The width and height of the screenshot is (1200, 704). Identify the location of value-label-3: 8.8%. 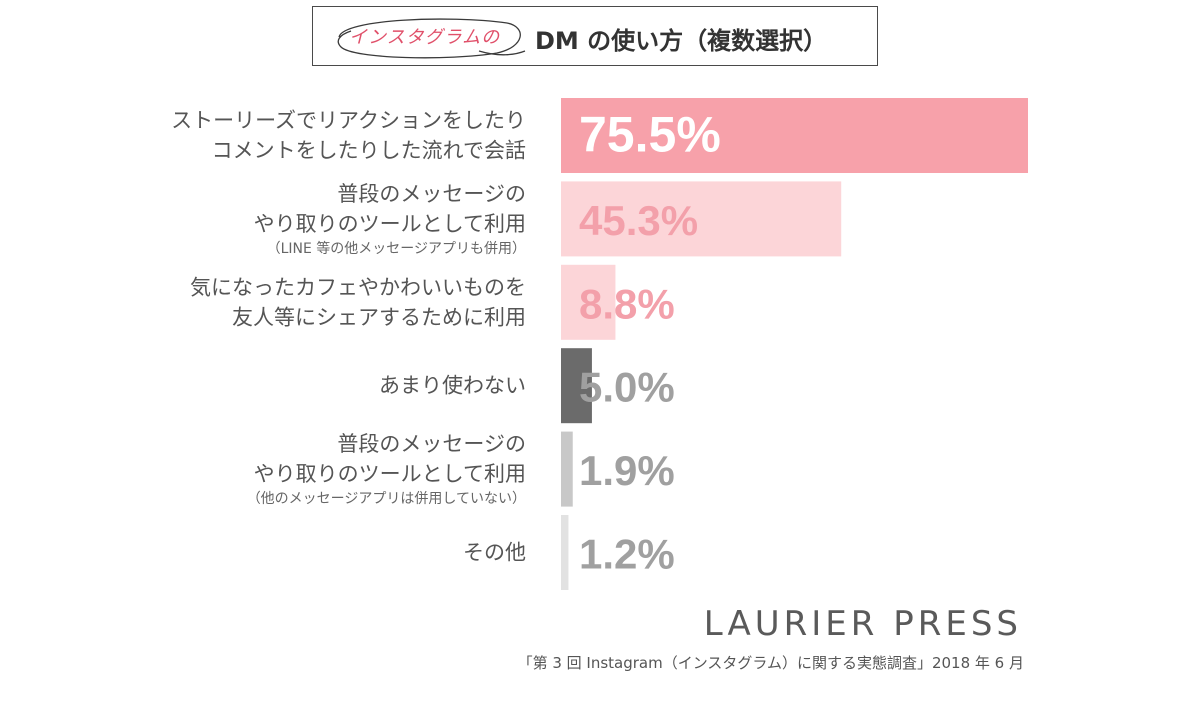
(627, 303).